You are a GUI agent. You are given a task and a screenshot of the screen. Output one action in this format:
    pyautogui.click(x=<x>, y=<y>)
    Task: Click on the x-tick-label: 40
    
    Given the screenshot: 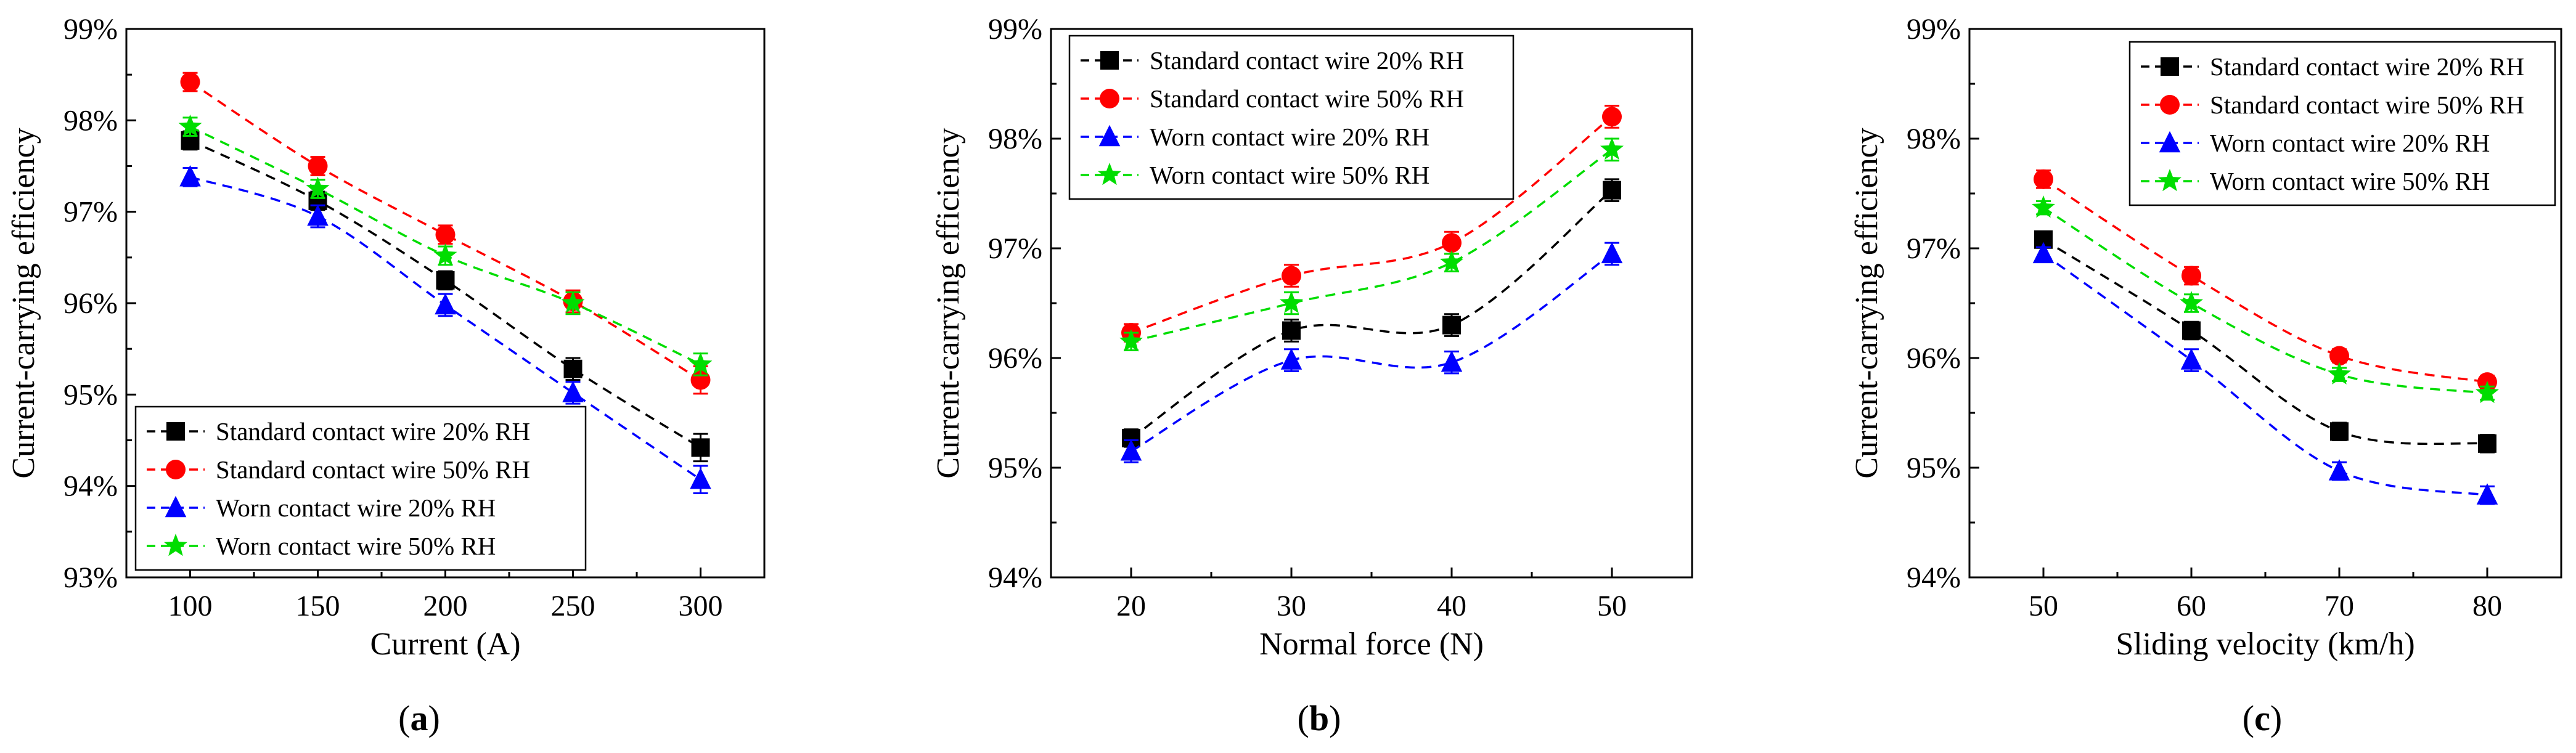 What is the action you would take?
    pyautogui.click(x=1451, y=606)
    